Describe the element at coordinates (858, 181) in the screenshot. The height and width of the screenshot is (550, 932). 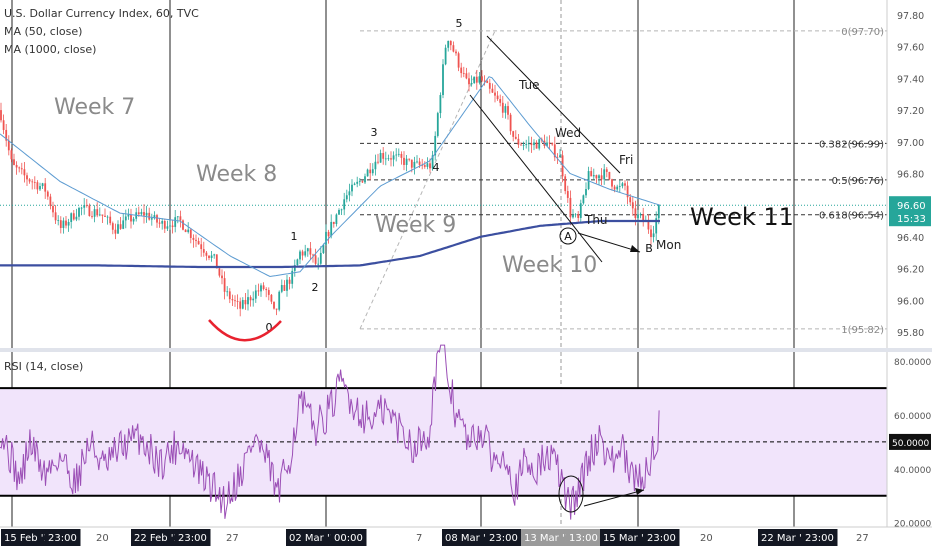
I see `fib-level-label: 0.5(96.76)` at that location.